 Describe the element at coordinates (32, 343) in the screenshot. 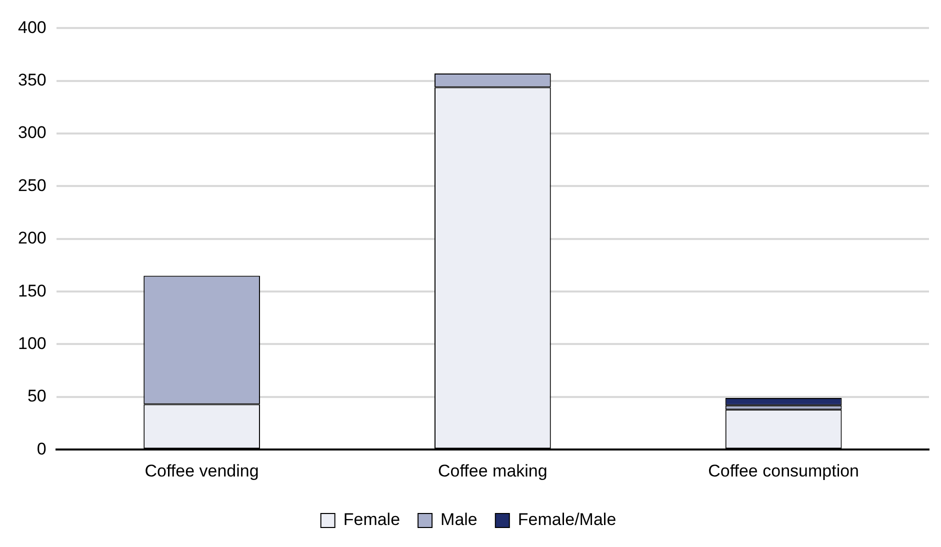

I see `y-tick-label: 100` at that location.